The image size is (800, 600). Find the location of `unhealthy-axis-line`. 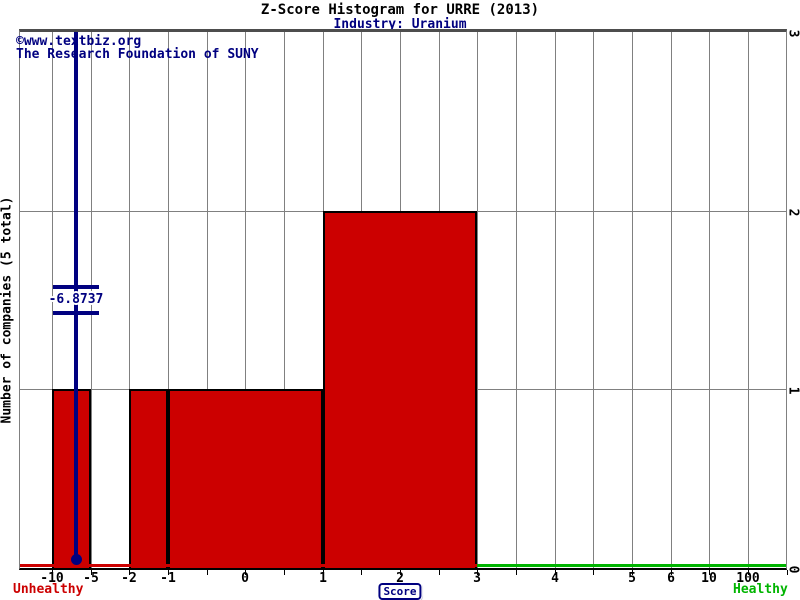

unhealthy-axis-line is located at coordinates (248, 565).